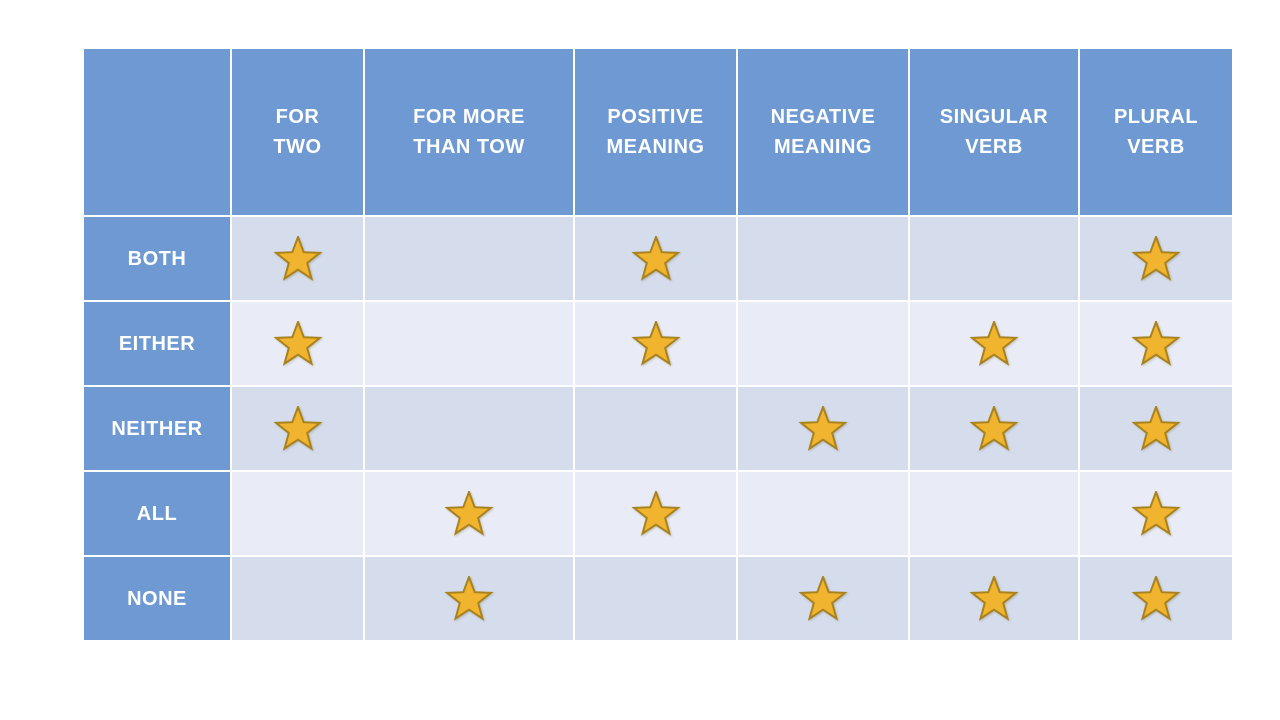  What do you see at coordinates (1156, 132) in the screenshot?
I see `column-header-6: PLURAL VERB` at bounding box center [1156, 132].